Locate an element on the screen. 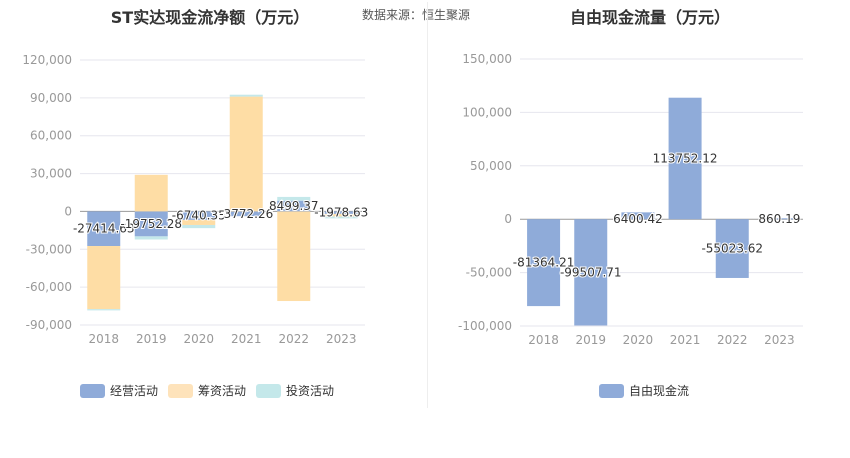 The height and width of the screenshot is (458, 850). free-cashflow-bar-自由现金流-2021 is located at coordinates (685, 158).